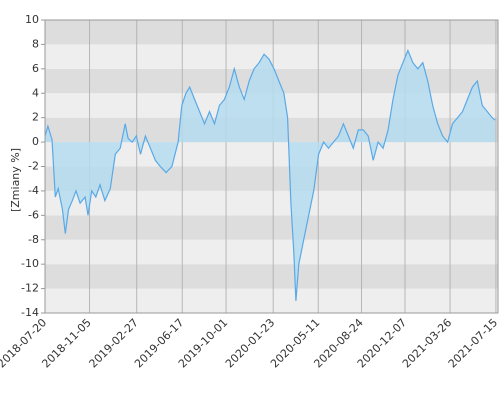  What do you see at coordinates (15, 180) in the screenshot?
I see `y-axis-label: [Zmiany %]` at bounding box center [15, 180].